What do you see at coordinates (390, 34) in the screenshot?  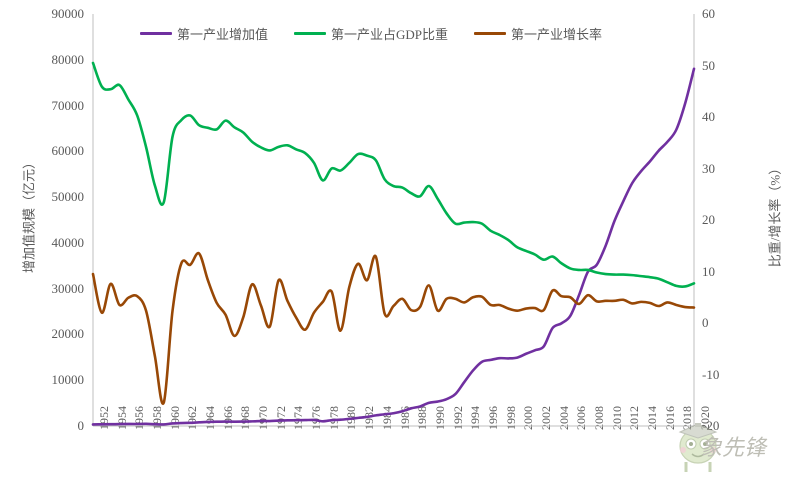 I see `legend-label: 第一产业占GDP比重` at bounding box center [390, 34].